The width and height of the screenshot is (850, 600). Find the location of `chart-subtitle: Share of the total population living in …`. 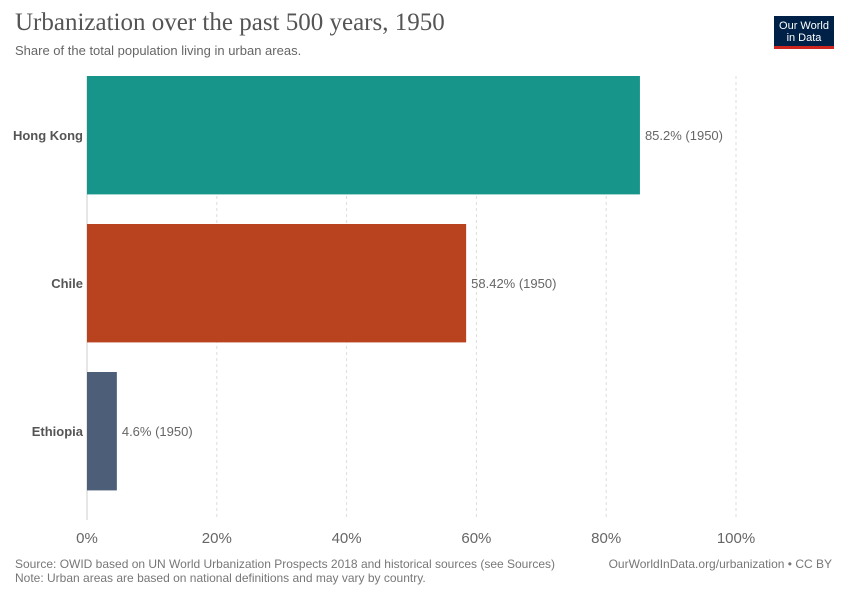

chart-subtitle: Share of the total population living in … is located at coordinates (158, 50).